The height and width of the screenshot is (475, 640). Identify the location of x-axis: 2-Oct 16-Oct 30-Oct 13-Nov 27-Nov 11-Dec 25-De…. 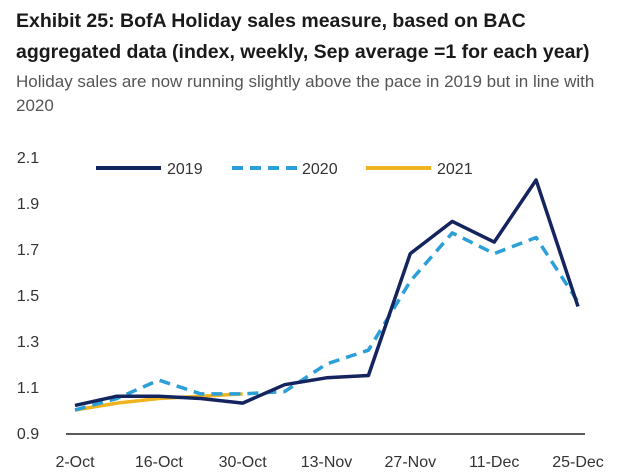
(329, 452).